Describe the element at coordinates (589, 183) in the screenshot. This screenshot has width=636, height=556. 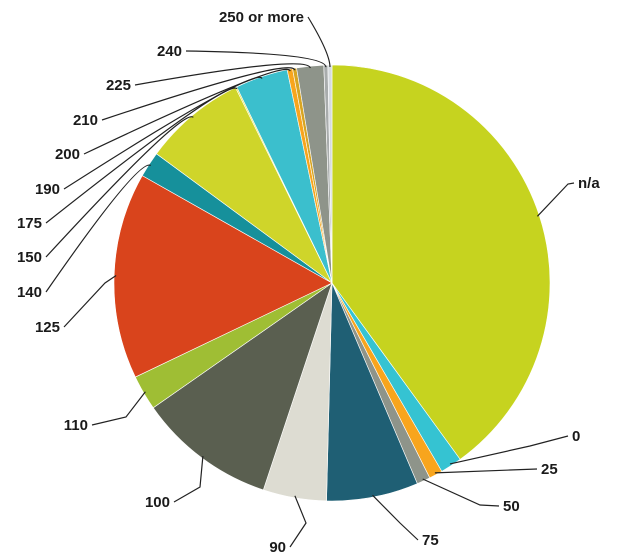
I see `slice-label-n-a: n/a` at that location.